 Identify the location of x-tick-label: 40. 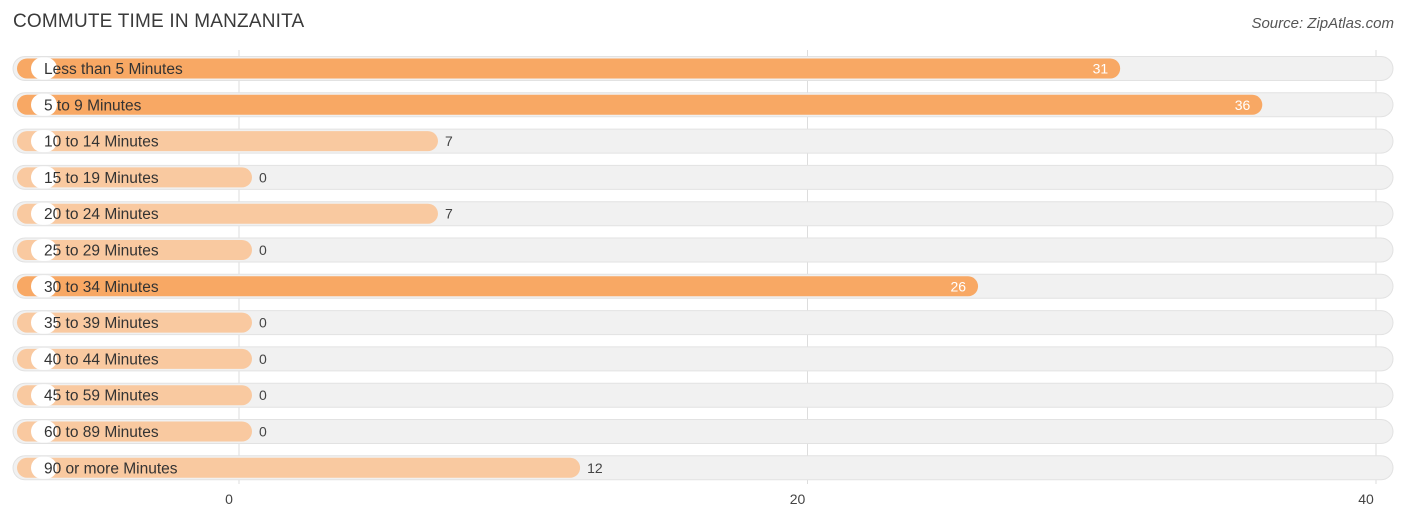
(1366, 499).